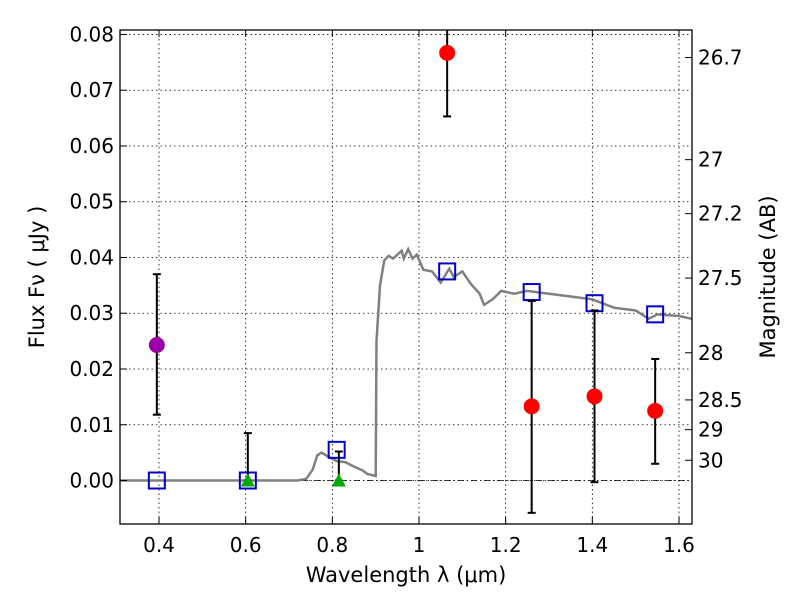 This screenshot has height=600, width=800. Describe the element at coordinates (679, 545) in the screenshot. I see `x-tick-label: 1.6` at that location.